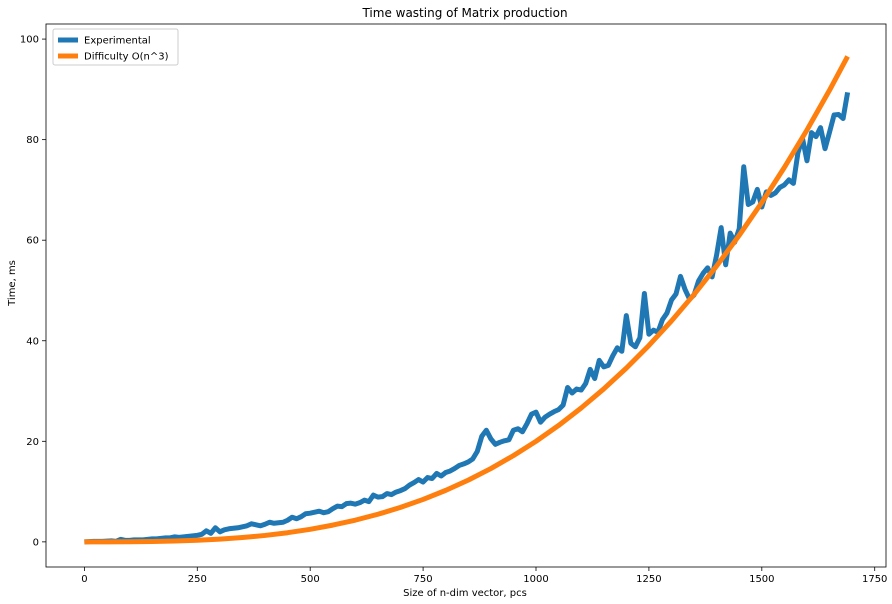  I want to click on y-tick-label: 80, so click(32, 140).